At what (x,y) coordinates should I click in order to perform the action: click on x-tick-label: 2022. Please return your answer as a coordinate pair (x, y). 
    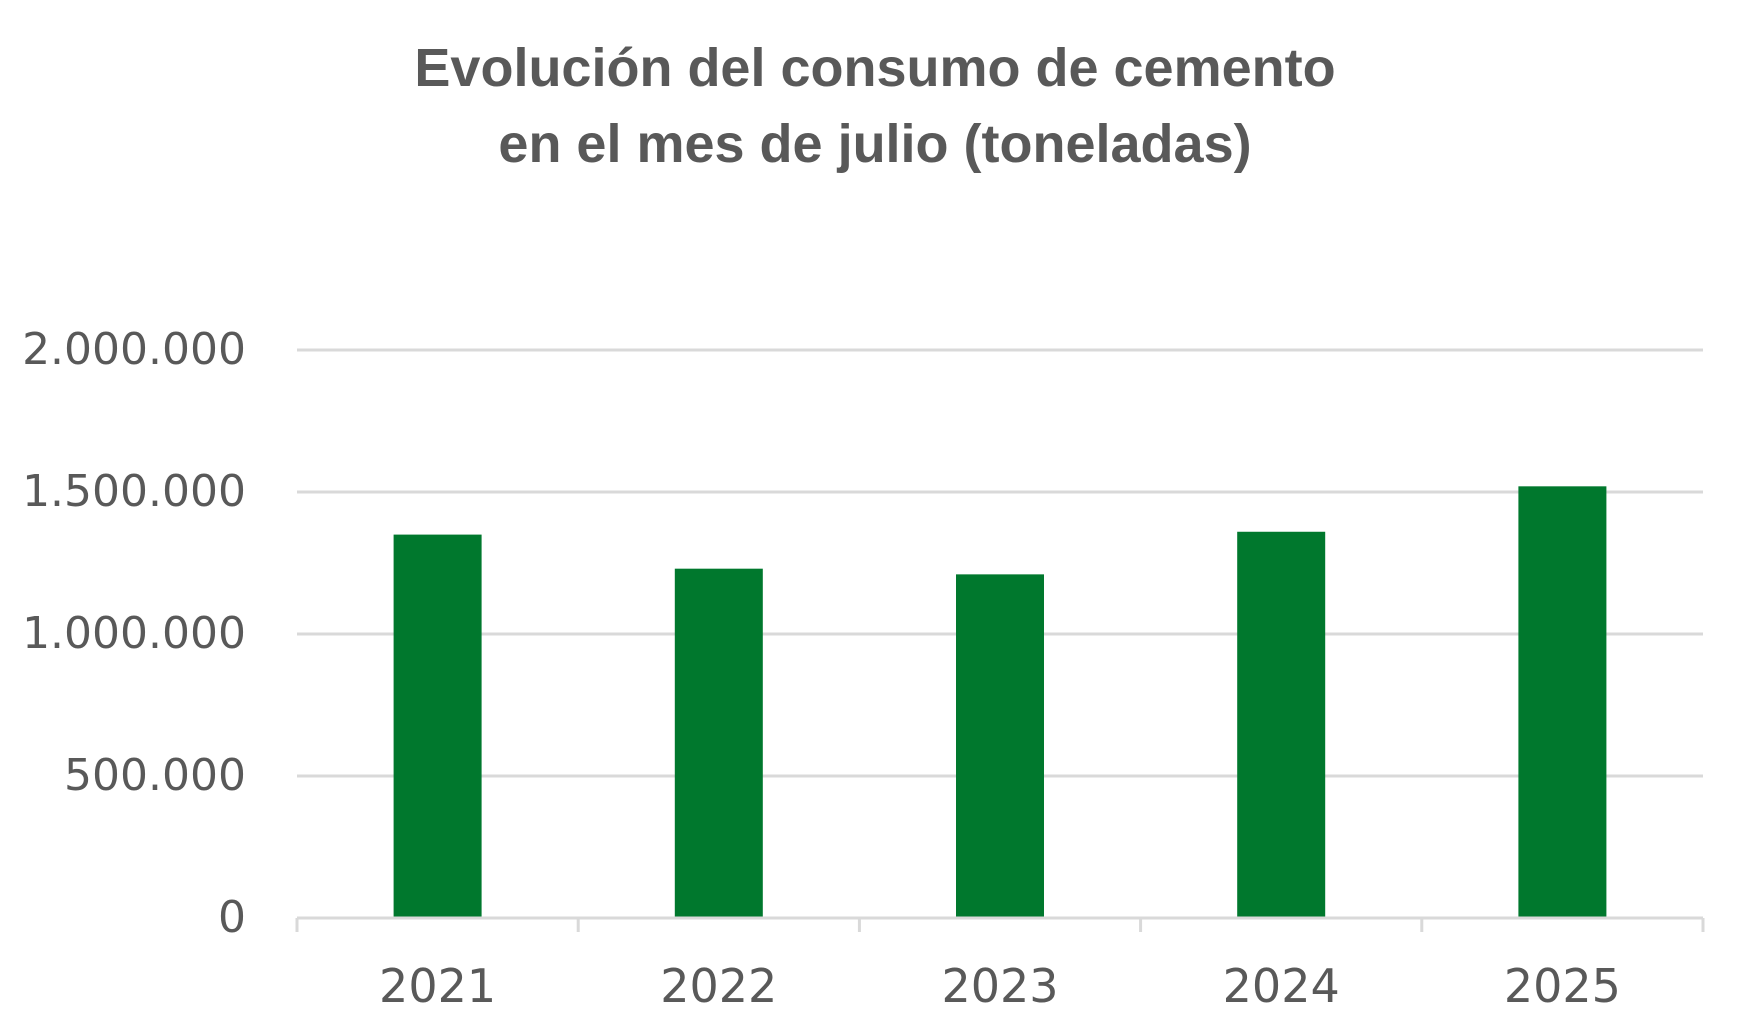
    Looking at the image, I should click on (718, 986).